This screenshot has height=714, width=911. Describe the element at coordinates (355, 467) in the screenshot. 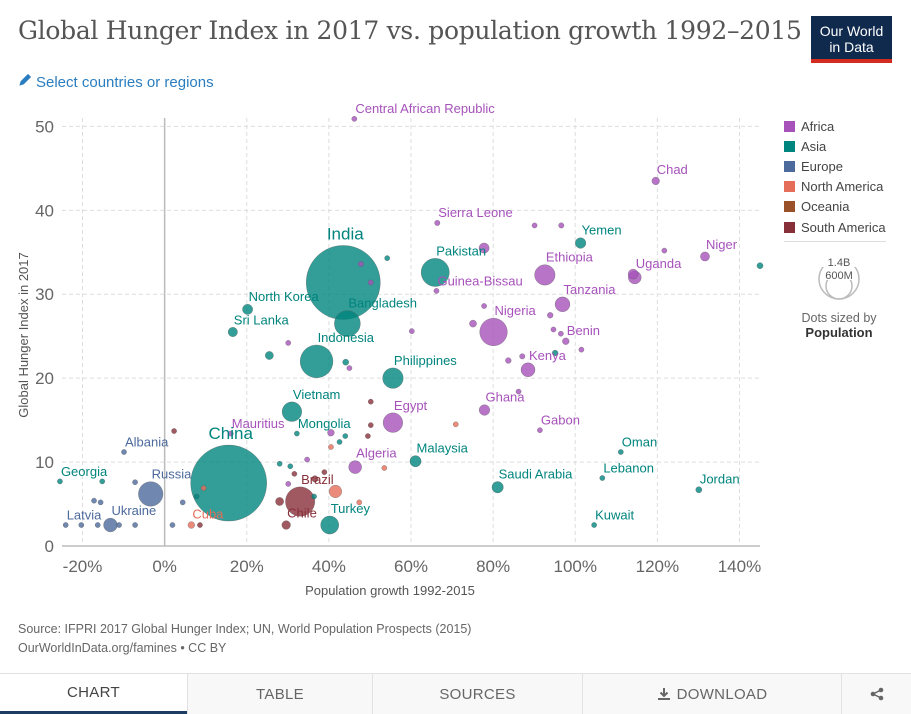

I see `point-algeria` at that location.